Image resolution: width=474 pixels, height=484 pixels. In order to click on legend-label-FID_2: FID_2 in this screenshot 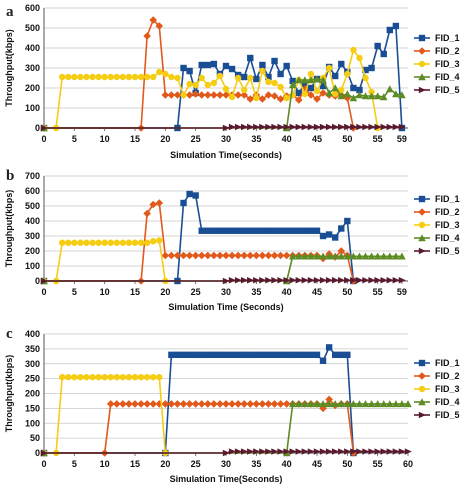, I will do `click(447, 51)`.